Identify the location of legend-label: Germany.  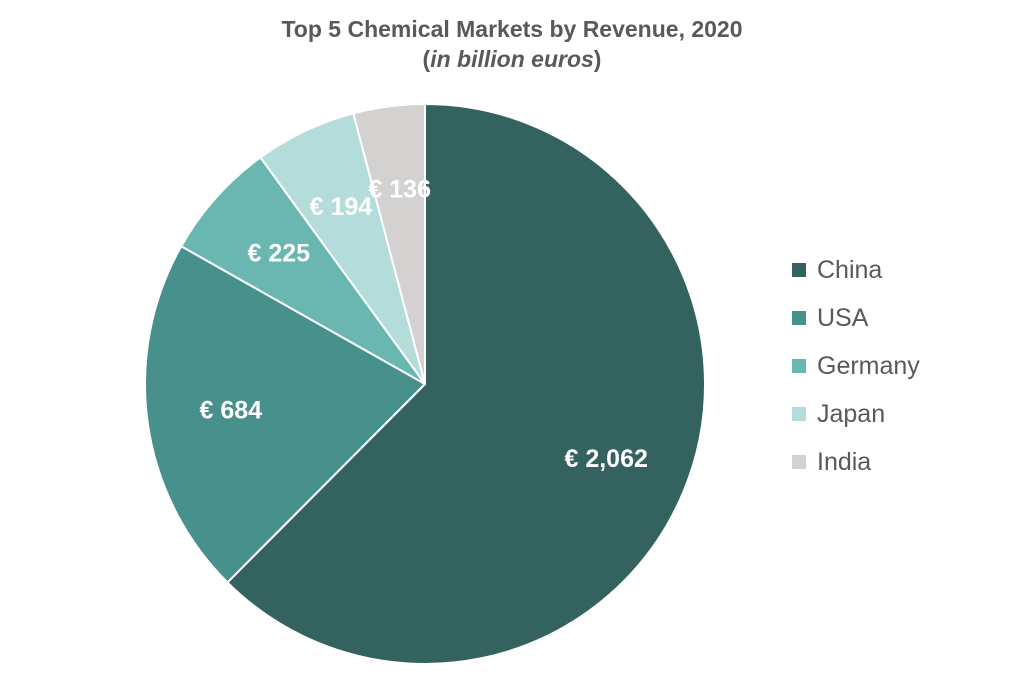
(868, 366).